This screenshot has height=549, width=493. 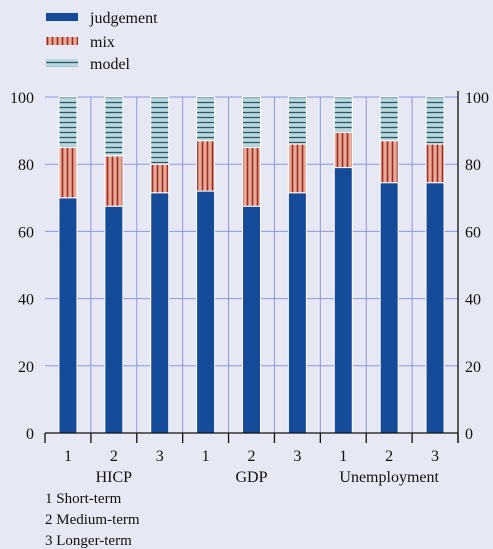 What do you see at coordinates (477, 98) in the screenshot?
I see `y-tick-label-right: 100` at bounding box center [477, 98].